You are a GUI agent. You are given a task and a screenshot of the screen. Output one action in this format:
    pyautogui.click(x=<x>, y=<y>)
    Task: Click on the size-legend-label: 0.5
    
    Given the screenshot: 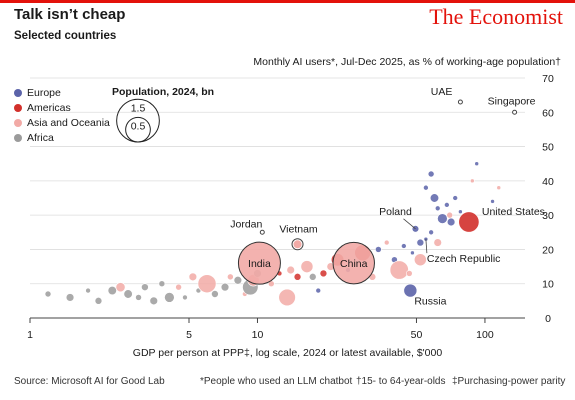 What is the action you would take?
    pyautogui.click(x=138, y=126)
    